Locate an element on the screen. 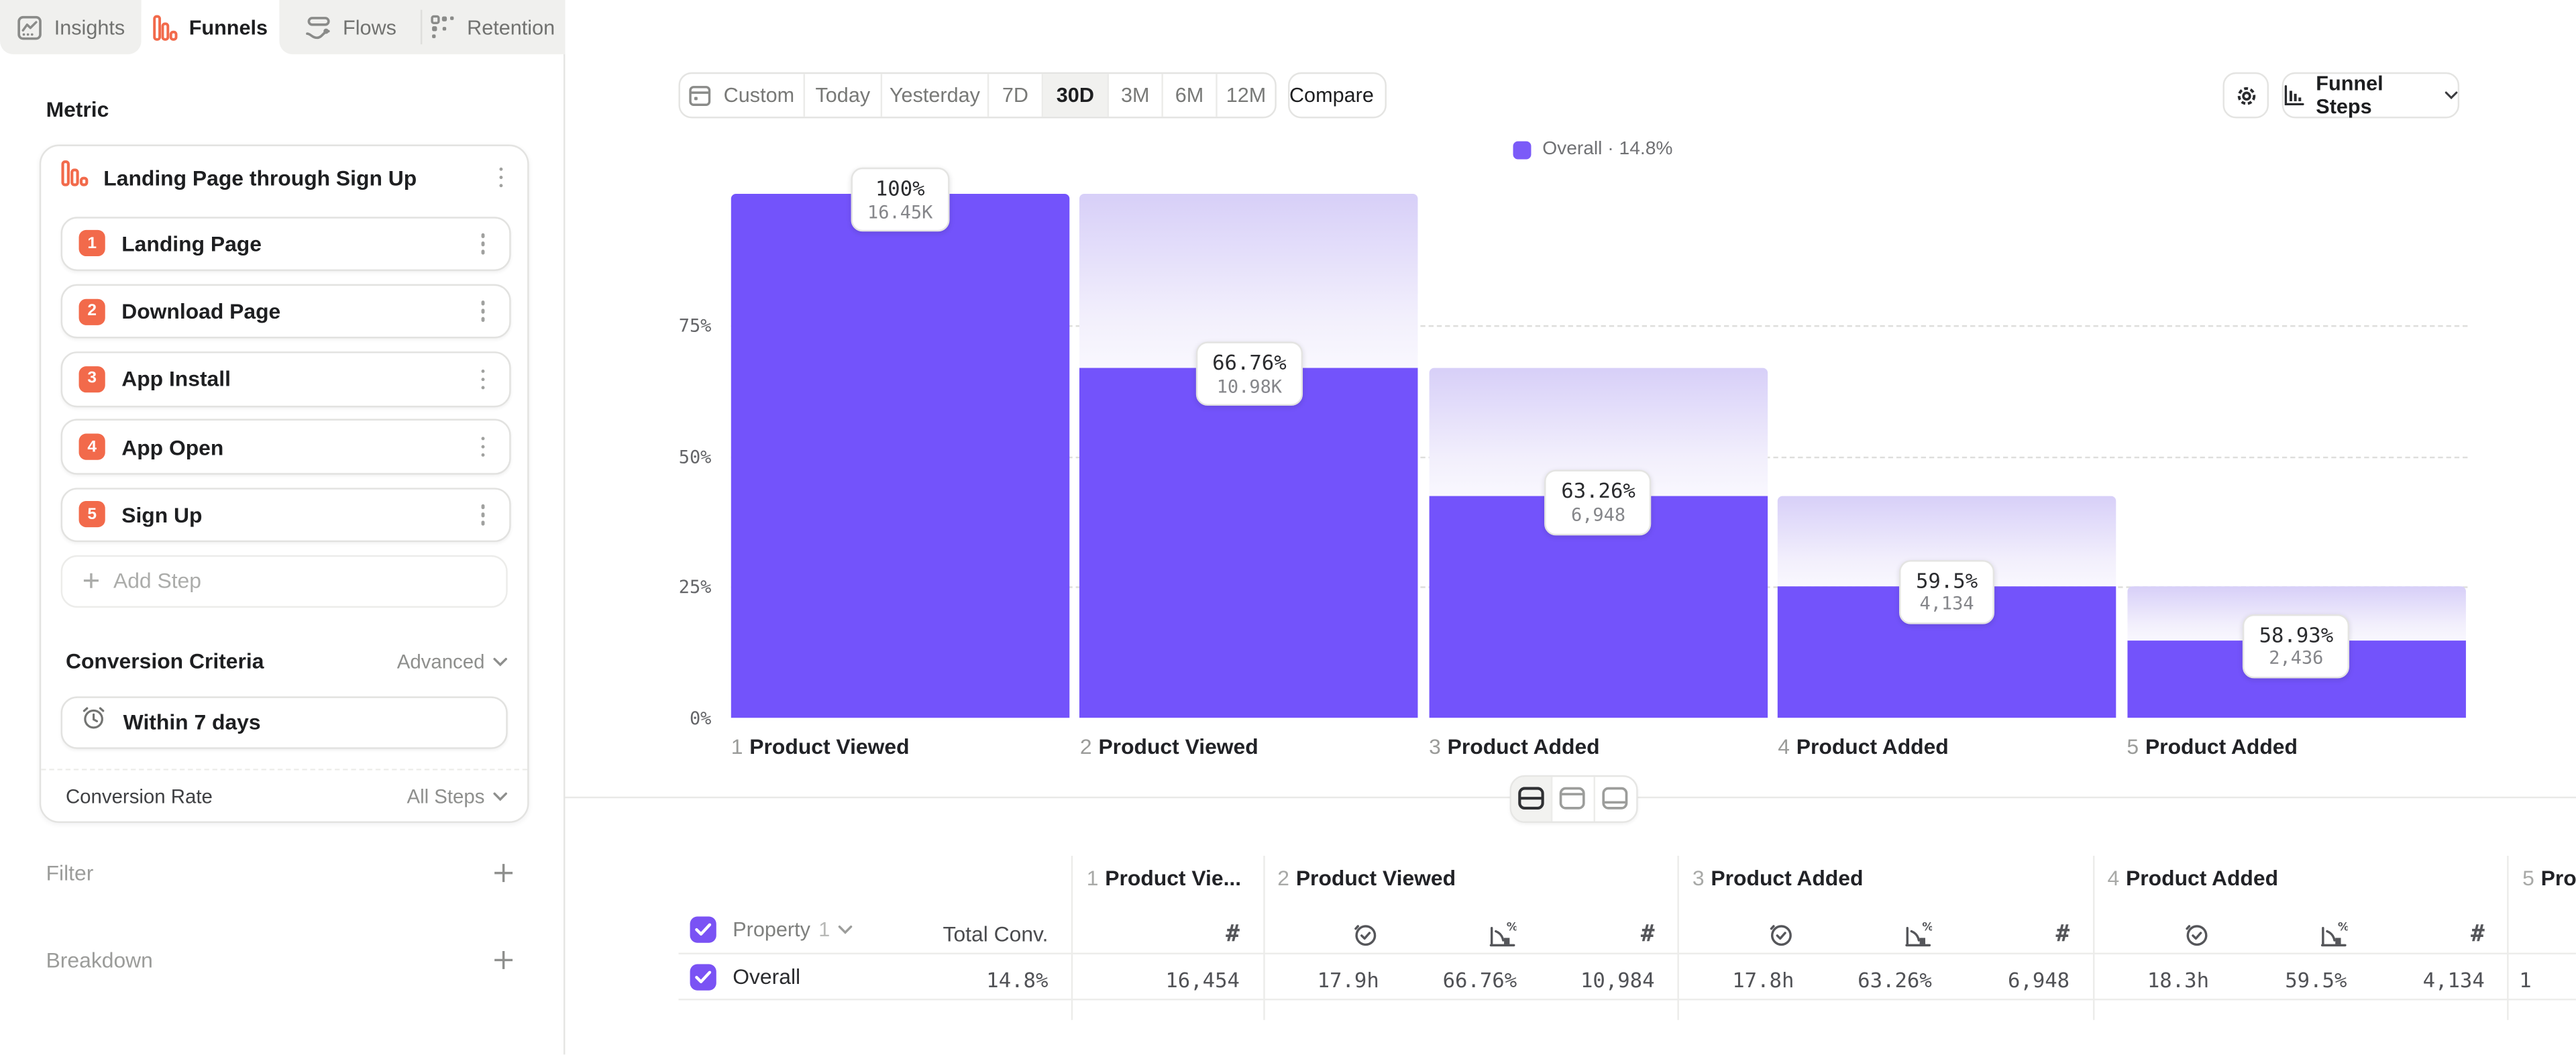 The width and height of the screenshot is (2576, 1055). table-only-view-toggle is located at coordinates (1615, 798).